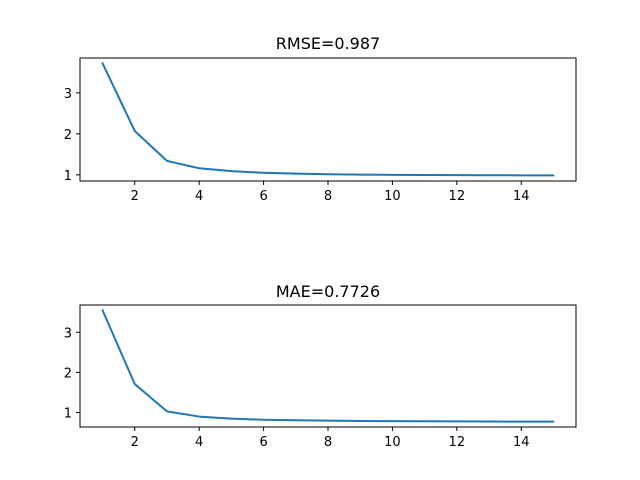 The image size is (640, 480). Describe the element at coordinates (328, 291) in the screenshot. I see `subplot-title: MAE=0.7726` at that location.